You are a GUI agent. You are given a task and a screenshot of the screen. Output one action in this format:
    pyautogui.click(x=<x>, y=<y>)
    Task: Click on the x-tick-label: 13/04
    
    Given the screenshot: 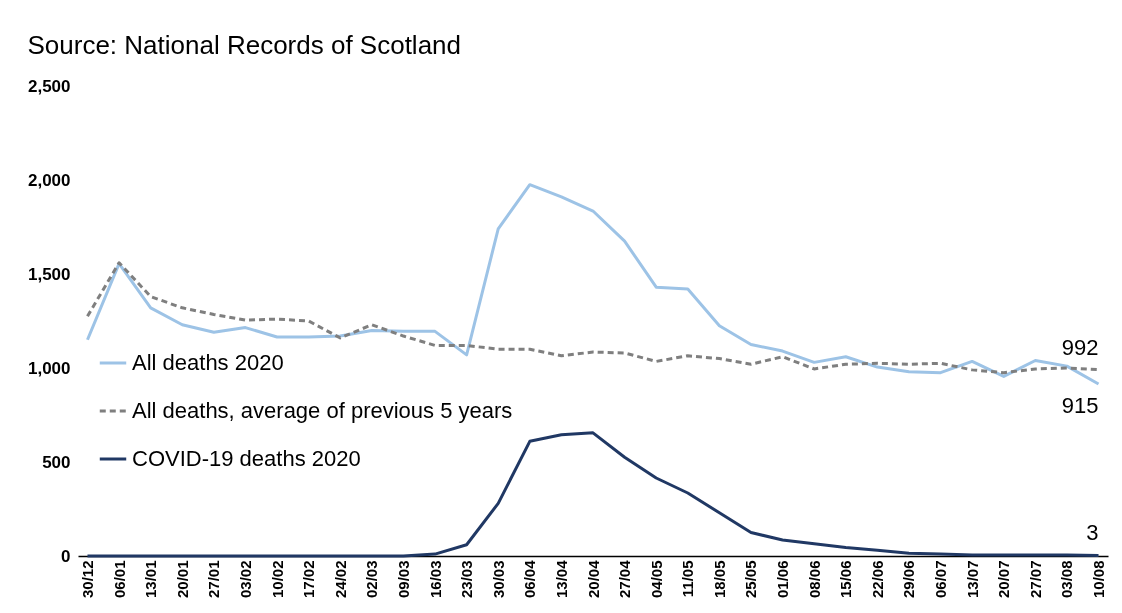 What is the action you would take?
    pyautogui.click(x=561, y=579)
    